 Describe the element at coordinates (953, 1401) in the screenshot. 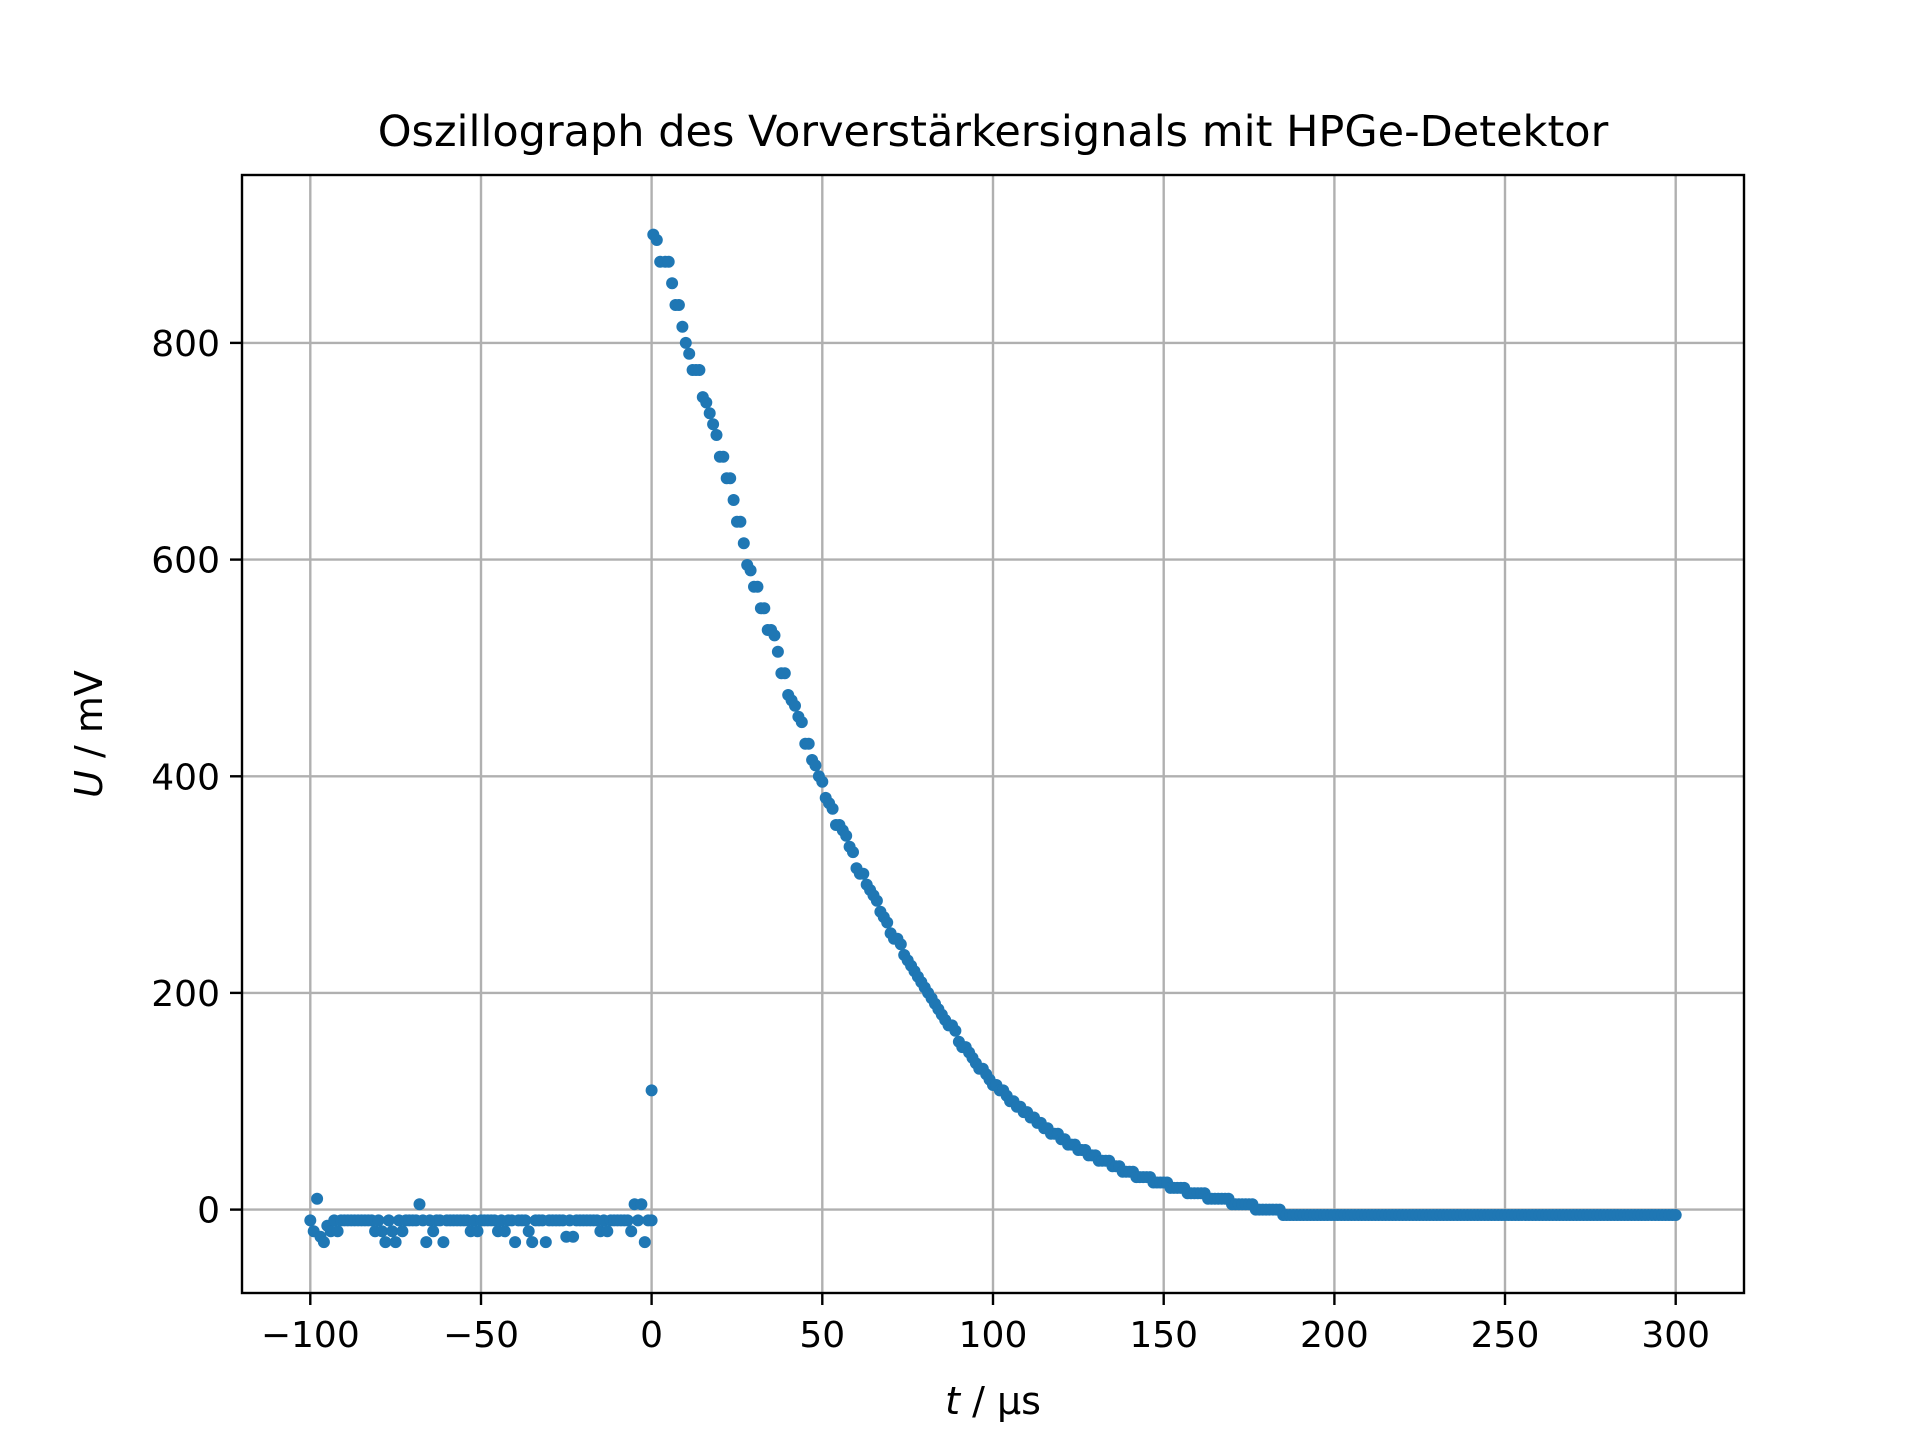

I see `x-axis-variable: t` at that location.